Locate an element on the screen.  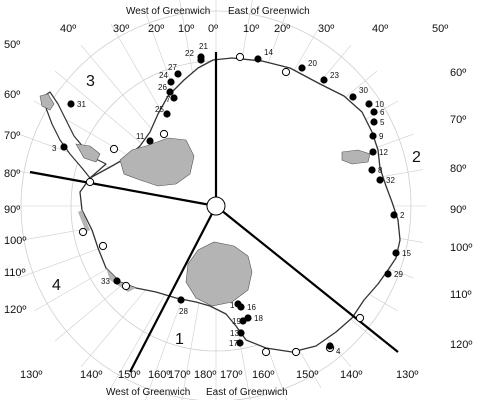
tick-top-10w: 10º is located at coordinates (186, 29).